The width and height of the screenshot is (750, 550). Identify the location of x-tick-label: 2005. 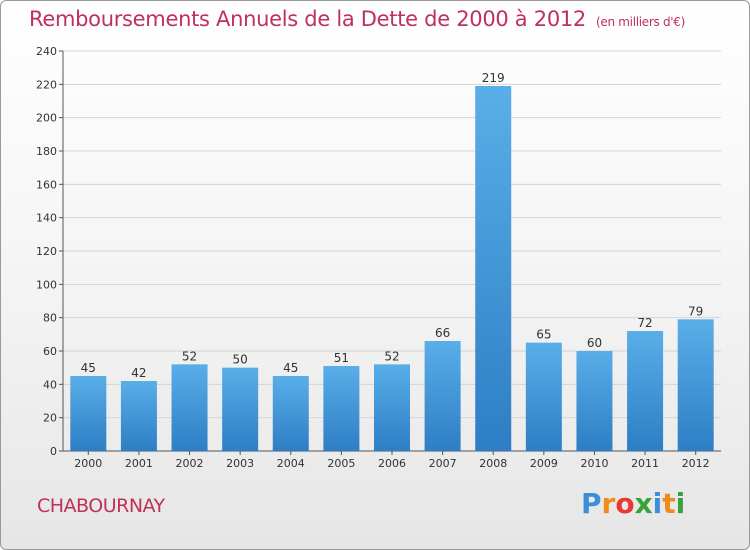
(341, 463).